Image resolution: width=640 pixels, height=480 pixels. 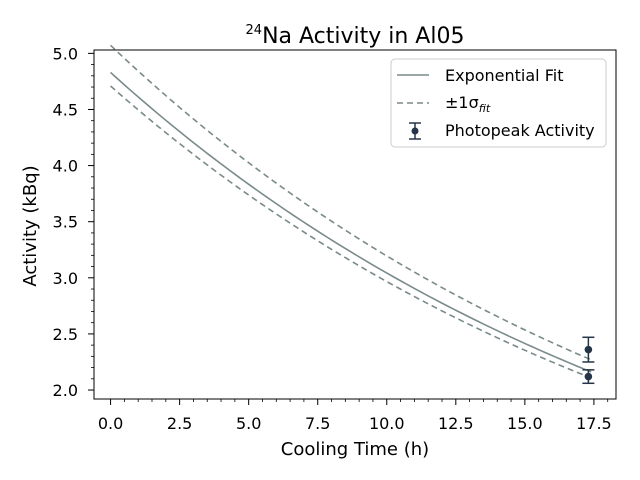 I want to click on legend-fit-label: Exponential Fit, so click(x=504, y=75).